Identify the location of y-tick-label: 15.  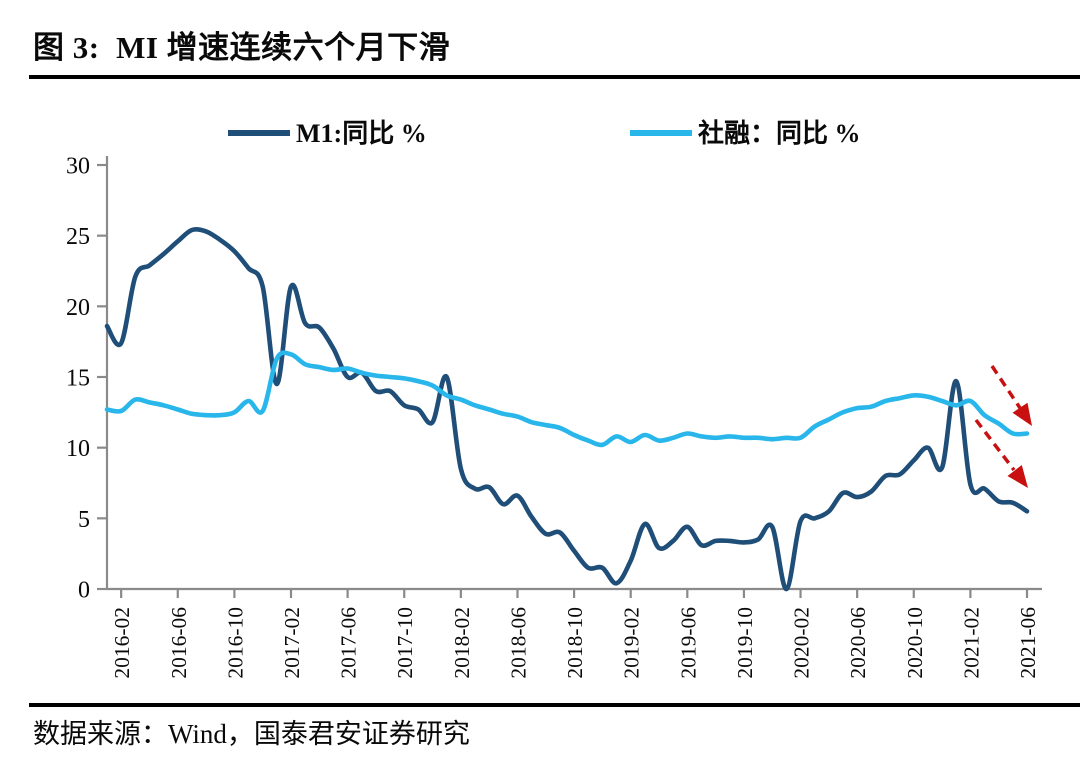
(78, 379).